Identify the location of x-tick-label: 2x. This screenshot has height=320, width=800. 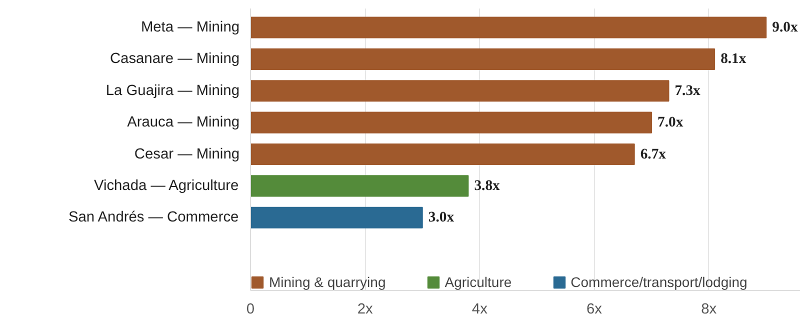
(365, 310).